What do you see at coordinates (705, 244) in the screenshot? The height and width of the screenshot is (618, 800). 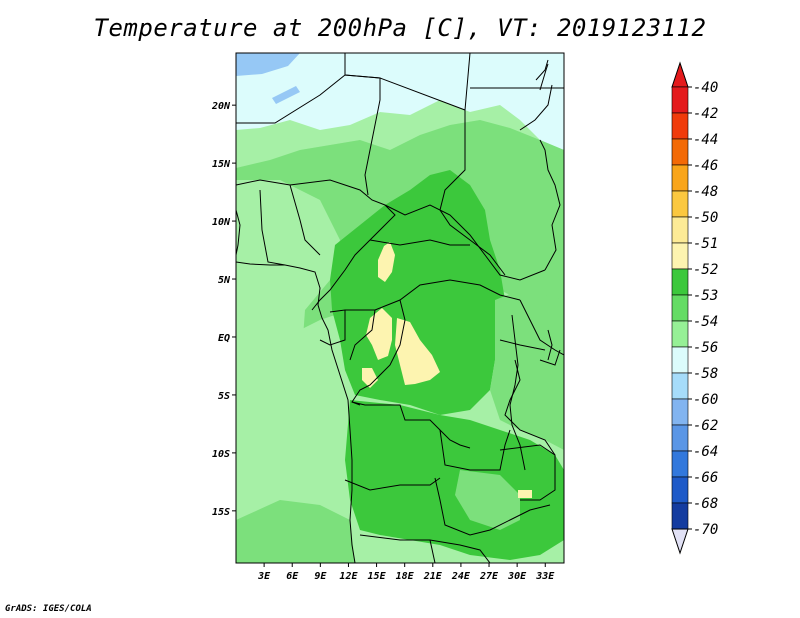 I see `colorbar-label: -51` at bounding box center [705, 244].